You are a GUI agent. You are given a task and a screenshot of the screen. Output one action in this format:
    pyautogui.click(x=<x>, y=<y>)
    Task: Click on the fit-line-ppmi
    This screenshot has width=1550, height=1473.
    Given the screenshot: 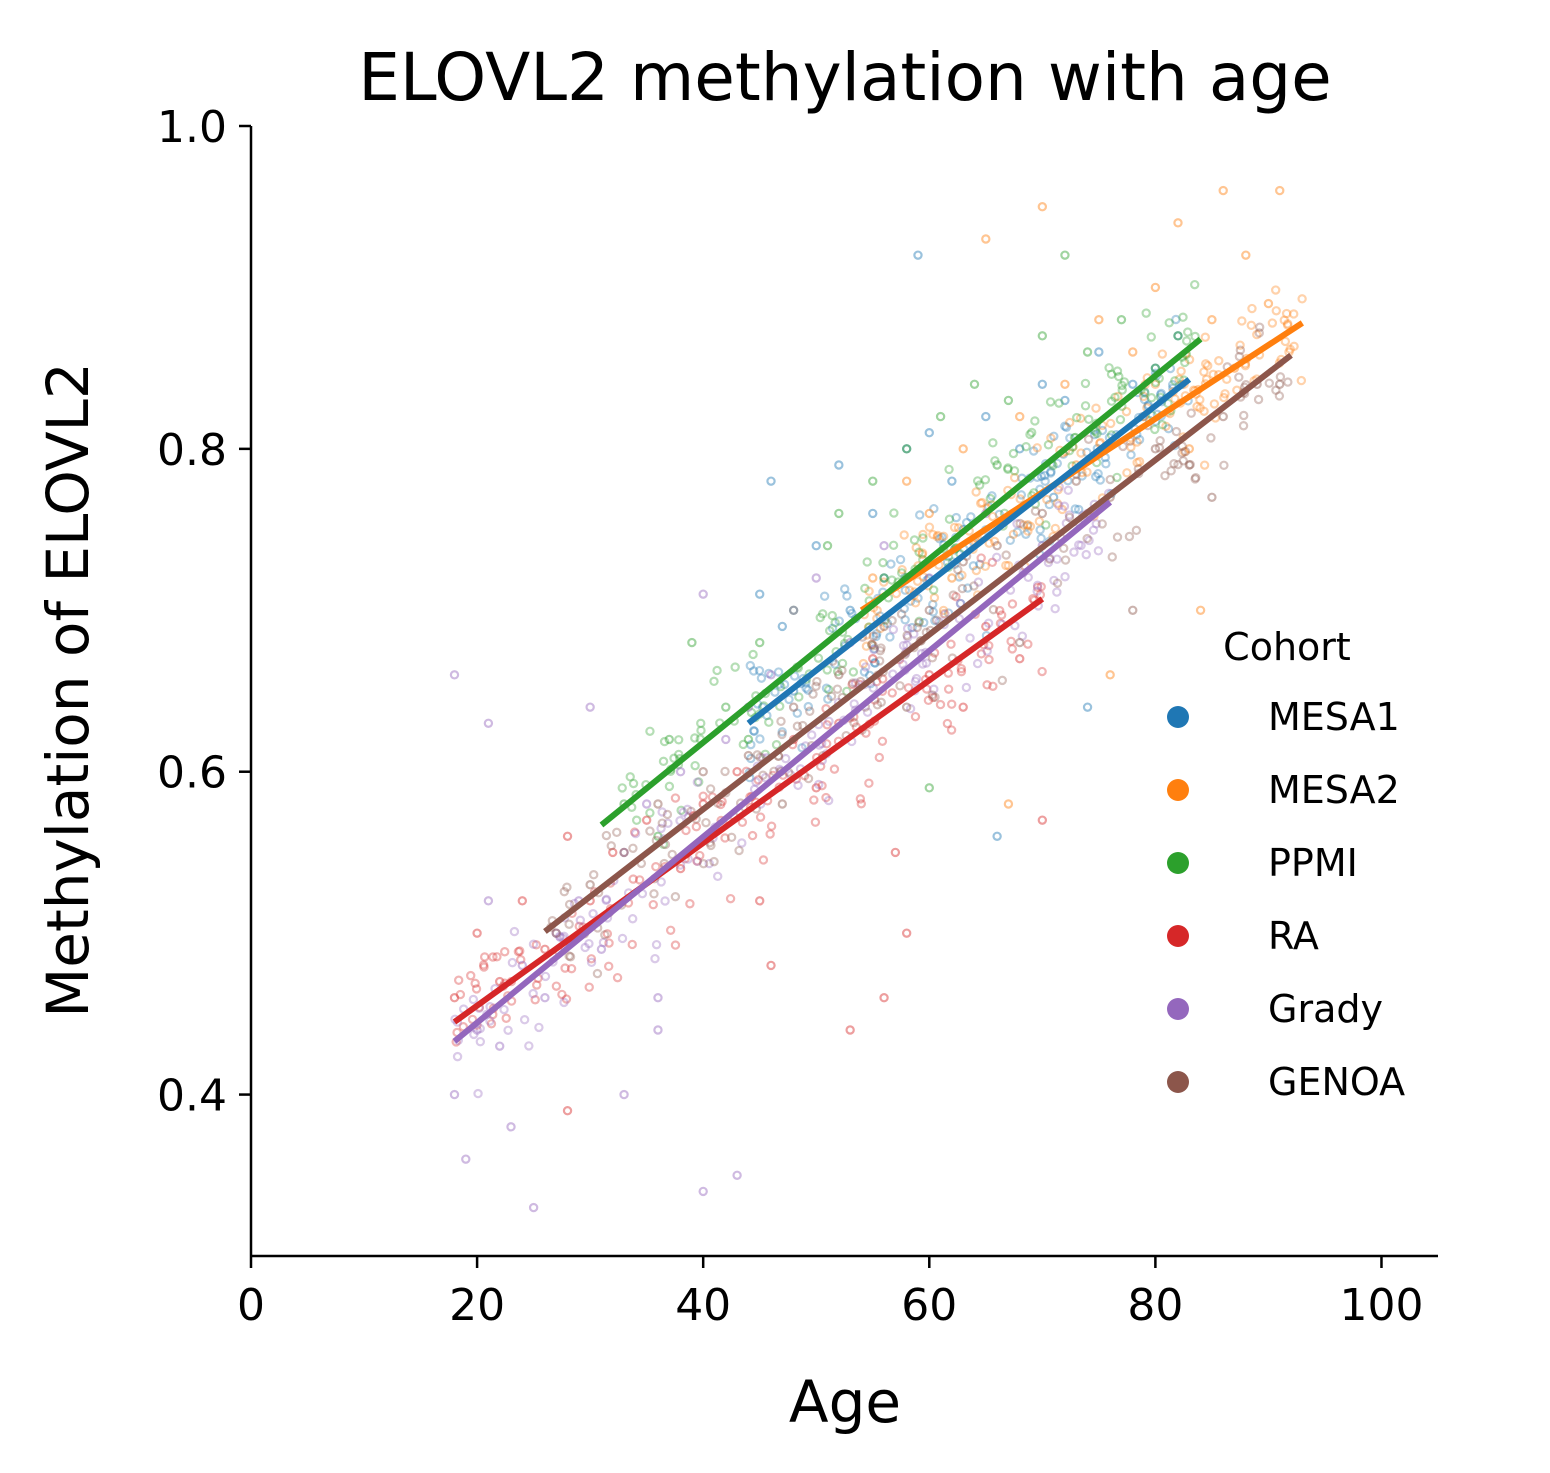 What is the action you would take?
    pyautogui.click(x=901, y=582)
    